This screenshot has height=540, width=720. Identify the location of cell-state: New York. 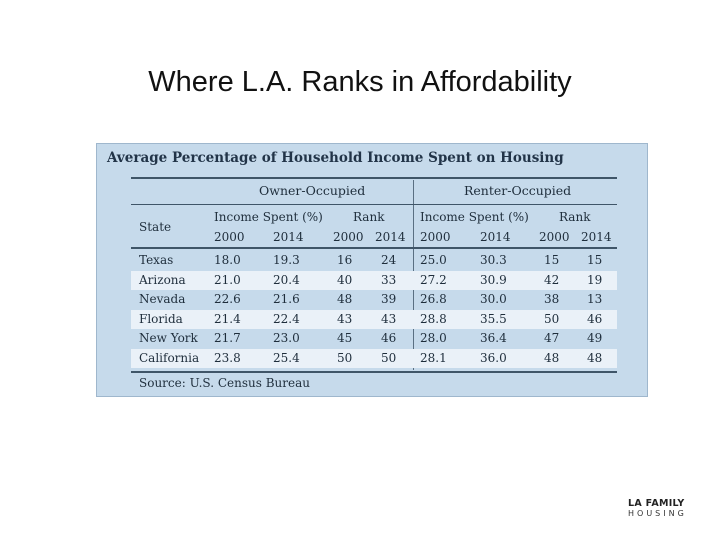
(168, 338).